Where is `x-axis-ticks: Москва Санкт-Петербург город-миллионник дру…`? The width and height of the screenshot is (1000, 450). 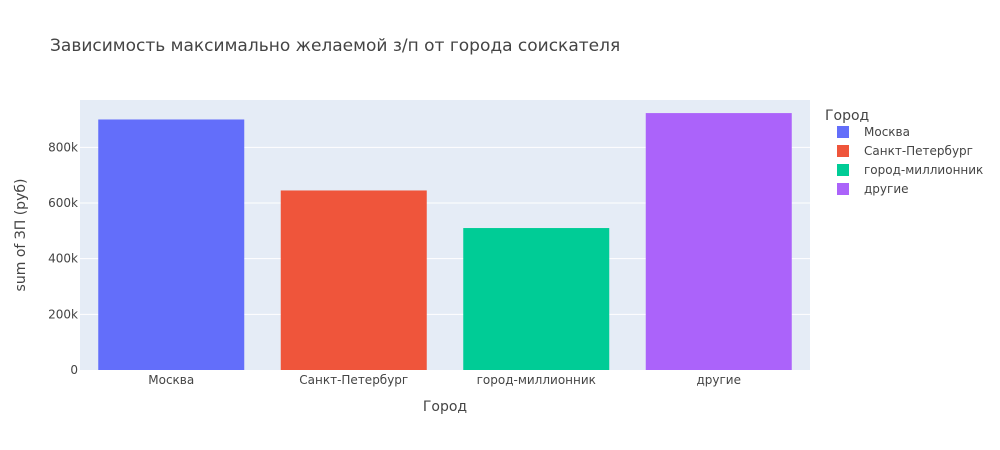
x-axis-ticks: Москва Санкт-Петербург город-миллионник дру… is located at coordinates (444, 380).